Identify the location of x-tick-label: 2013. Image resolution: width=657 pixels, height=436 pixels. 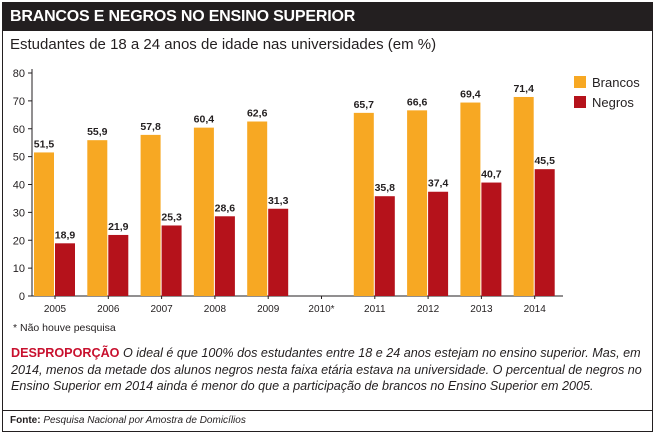
(481, 309).